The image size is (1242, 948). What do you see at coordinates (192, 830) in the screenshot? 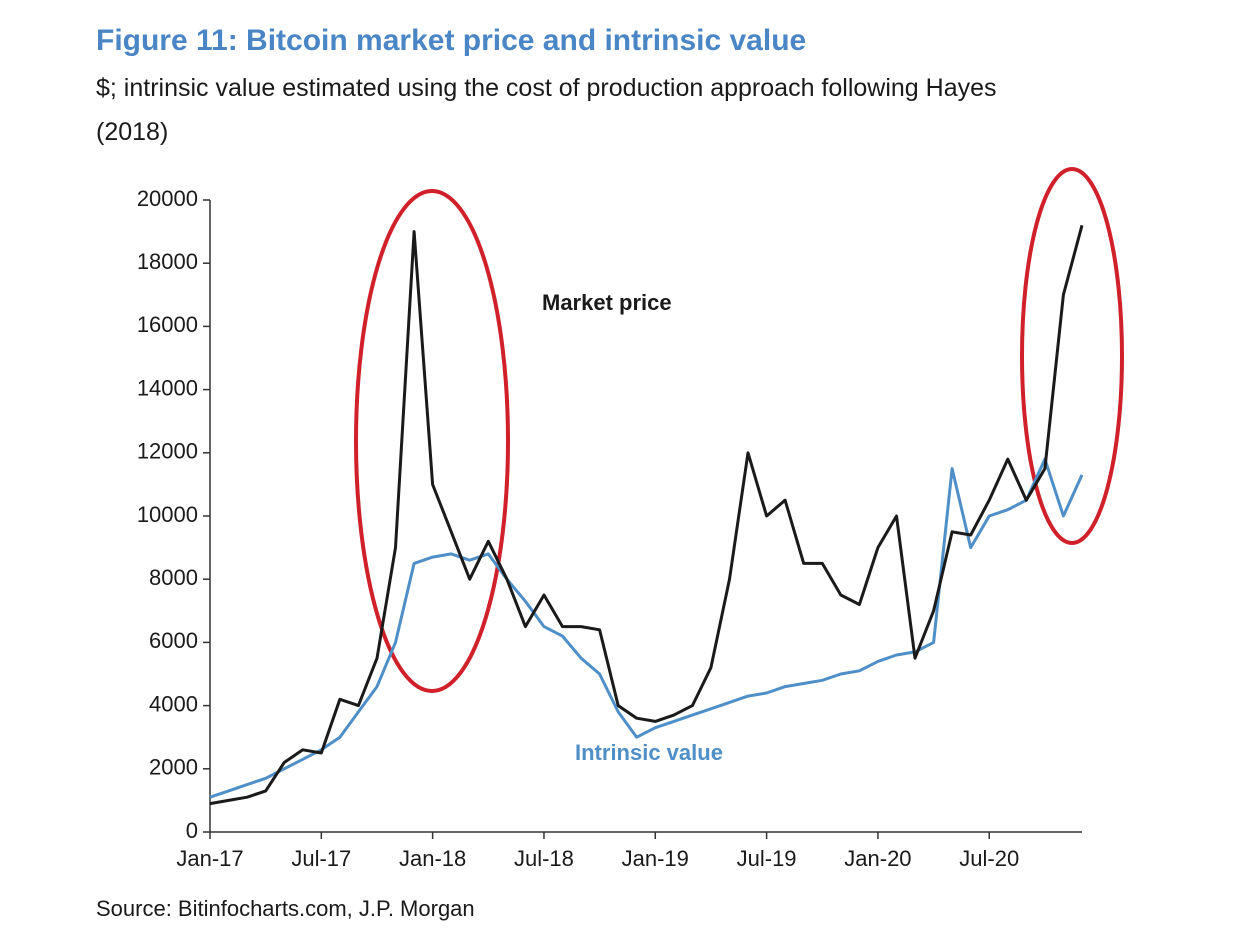
I see `y-tick-label: 0` at bounding box center [192, 830].